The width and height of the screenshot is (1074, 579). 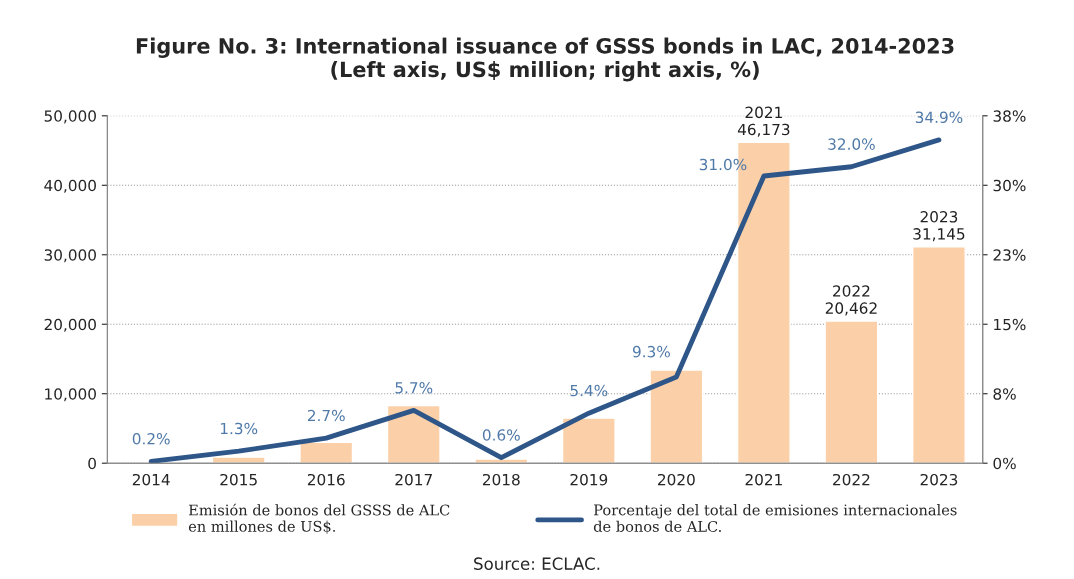 I want to click on data-label: 31.0%, so click(x=723, y=164).